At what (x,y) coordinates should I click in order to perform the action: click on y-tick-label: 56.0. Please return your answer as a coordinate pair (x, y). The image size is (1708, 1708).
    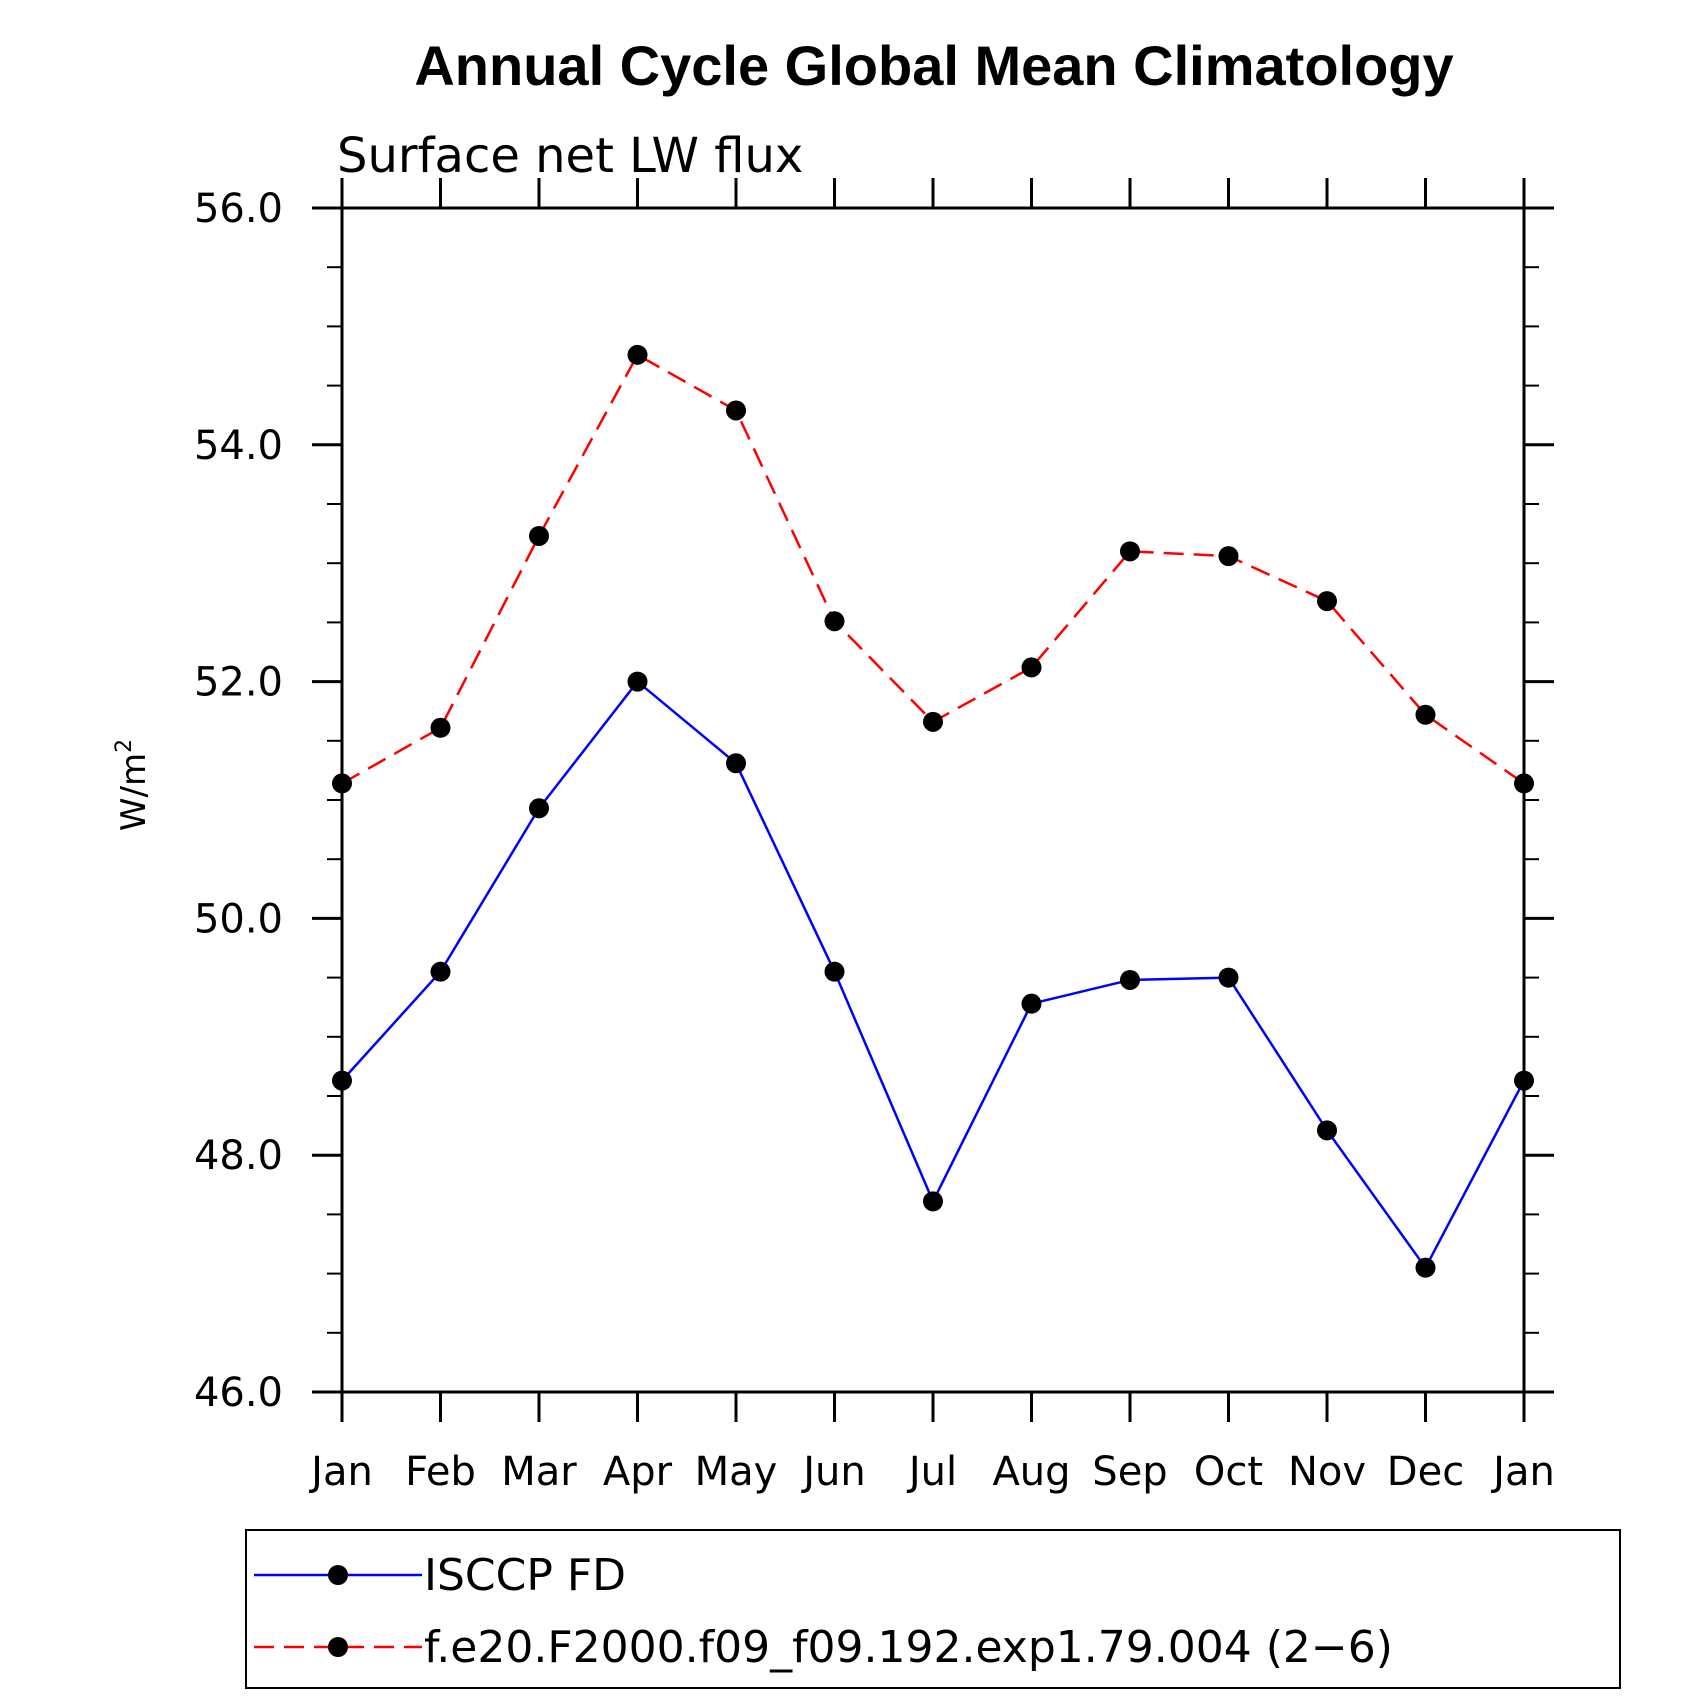
    Looking at the image, I should click on (238, 209).